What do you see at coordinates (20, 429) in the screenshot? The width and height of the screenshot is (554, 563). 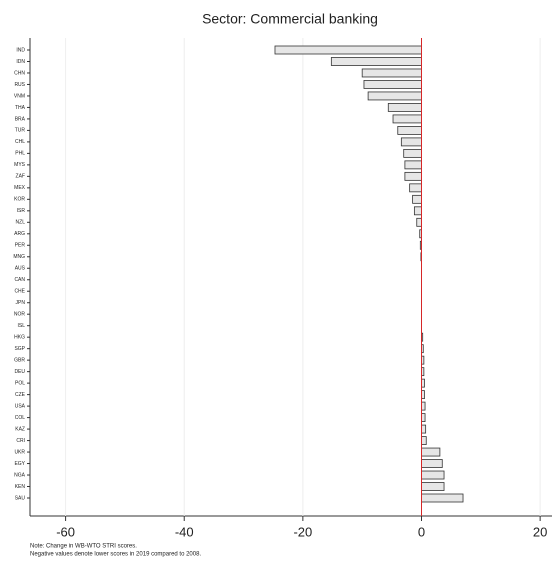 I see `y-tick-label: KAZ` at bounding box center [20, 429].